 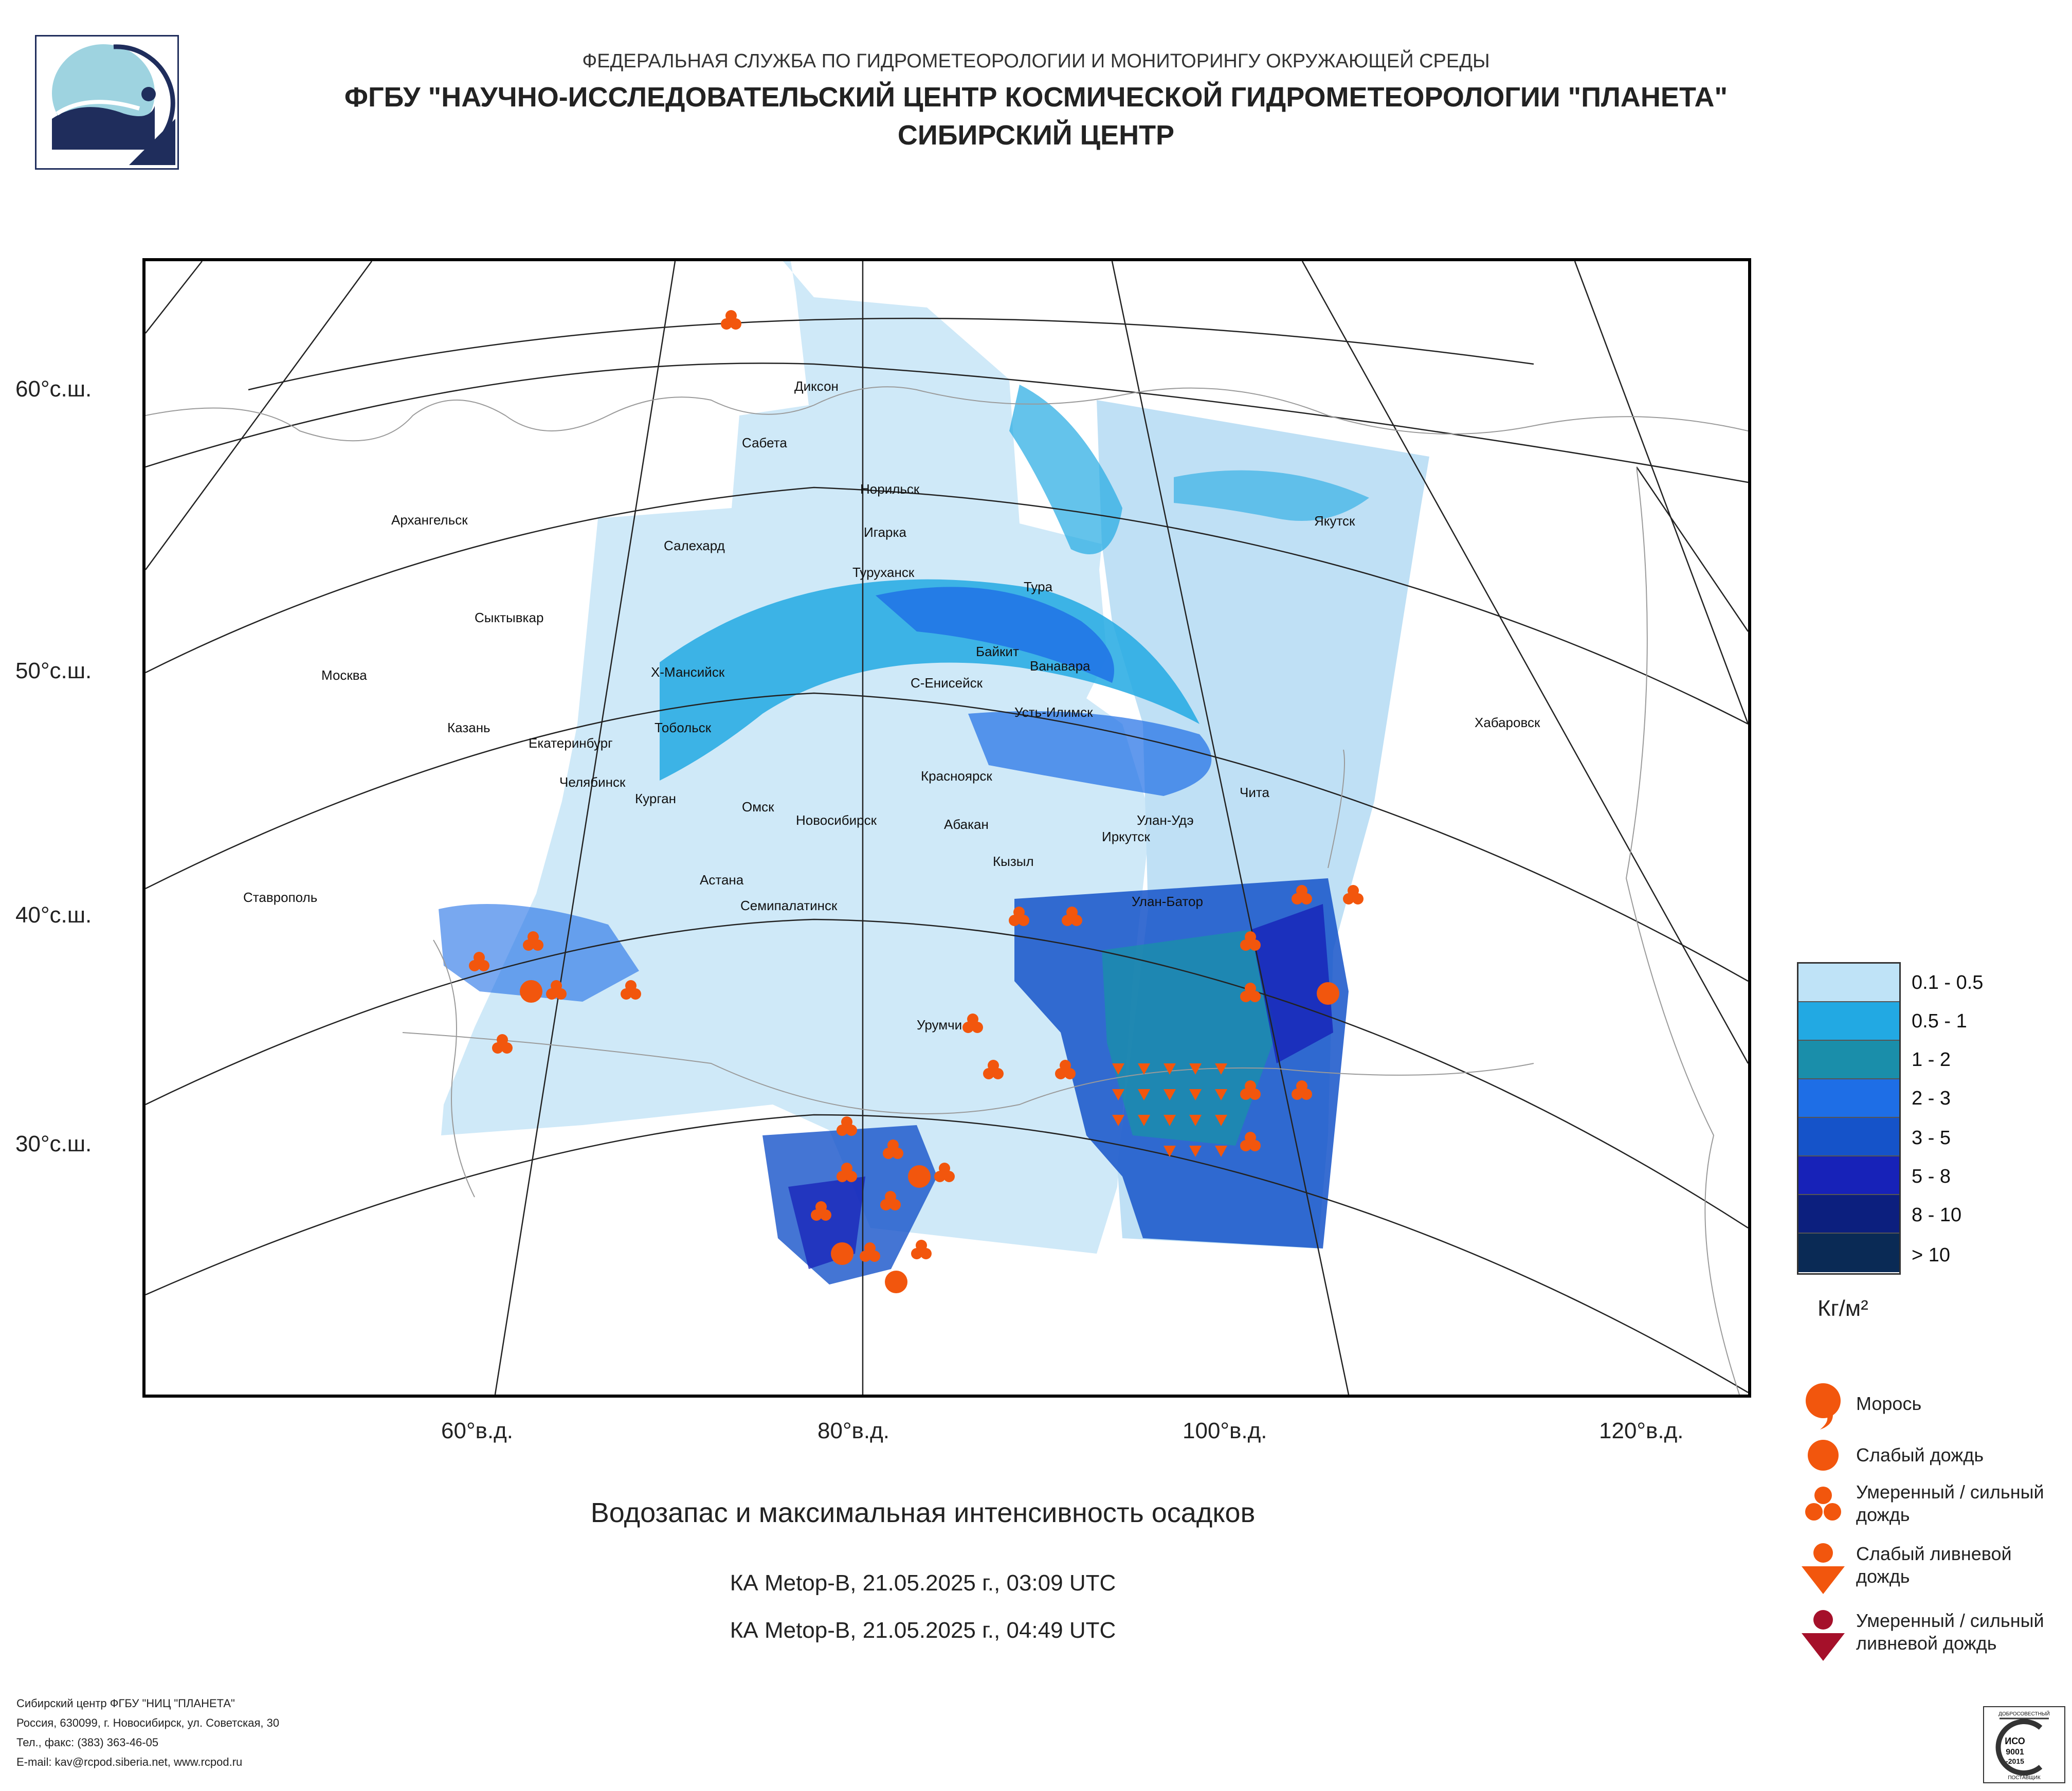 I want to click on city-syktyvkar: Сыктывкар, so click(x=509, y=618).